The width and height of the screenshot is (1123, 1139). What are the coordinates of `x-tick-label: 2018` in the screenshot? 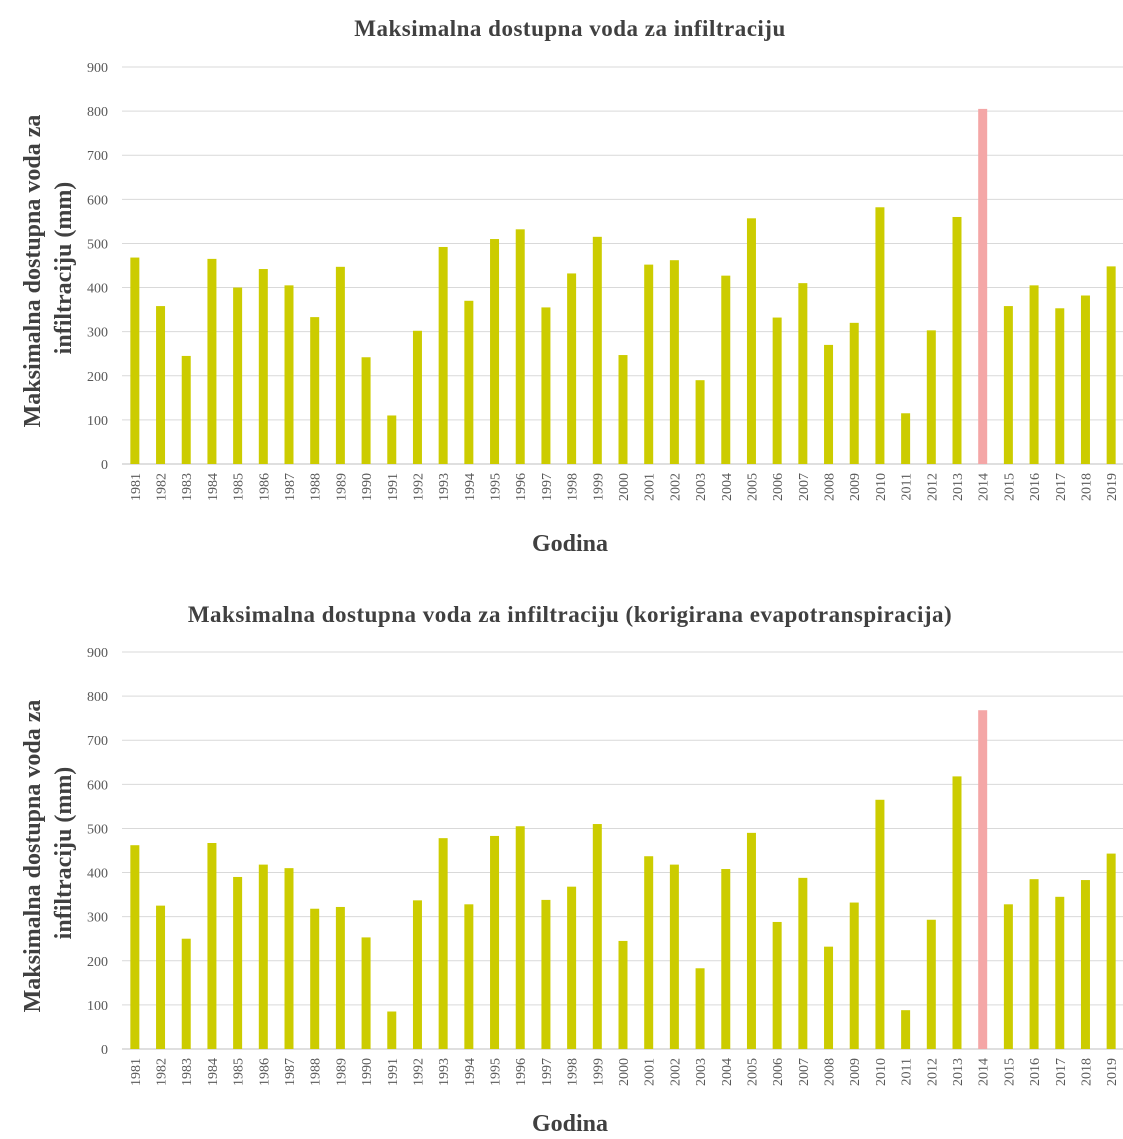 It's located at (1086, 1072).